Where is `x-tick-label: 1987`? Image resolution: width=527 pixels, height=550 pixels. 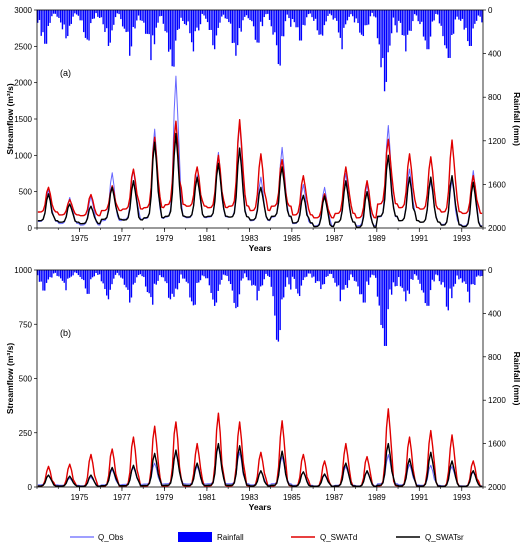
x-tick-label: 1987 is located at coordinates (334, 497).